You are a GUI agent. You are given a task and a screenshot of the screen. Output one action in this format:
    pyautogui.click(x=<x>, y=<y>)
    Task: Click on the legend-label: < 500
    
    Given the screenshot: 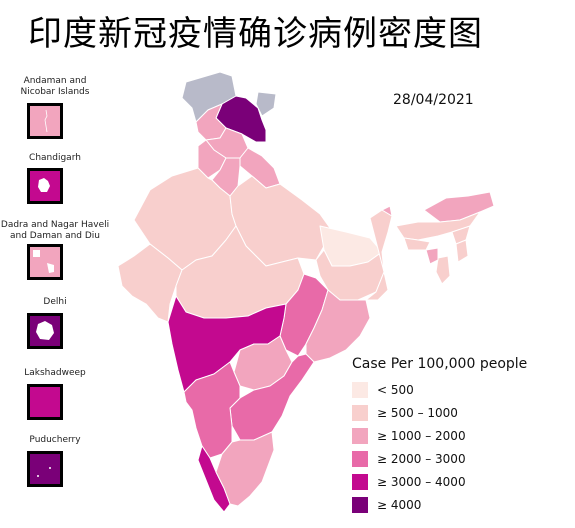 What is the action you would take?
    pyautogui.click(x=395, y=390)
    